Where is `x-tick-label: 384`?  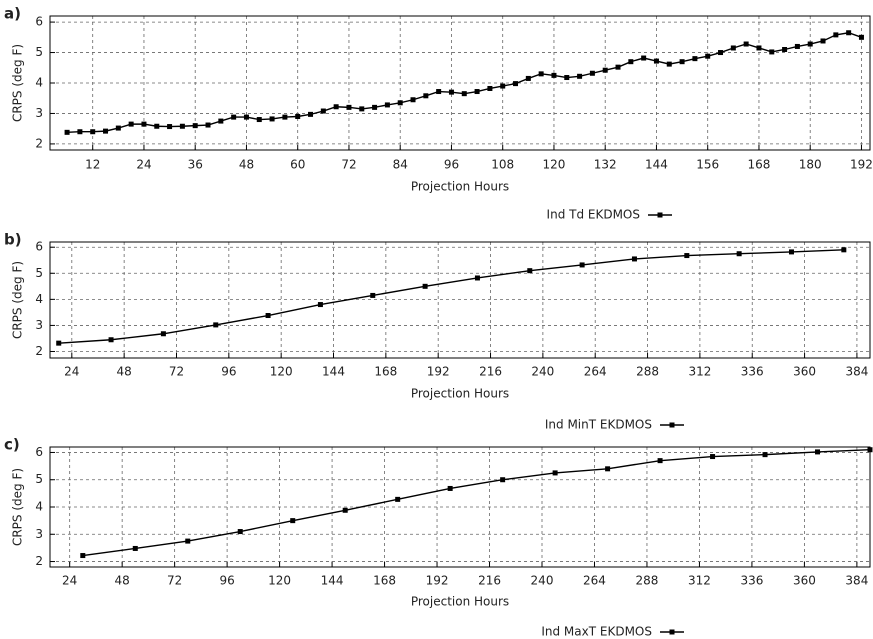 x-tick-label: 384 is located at coordinates (856, 581).